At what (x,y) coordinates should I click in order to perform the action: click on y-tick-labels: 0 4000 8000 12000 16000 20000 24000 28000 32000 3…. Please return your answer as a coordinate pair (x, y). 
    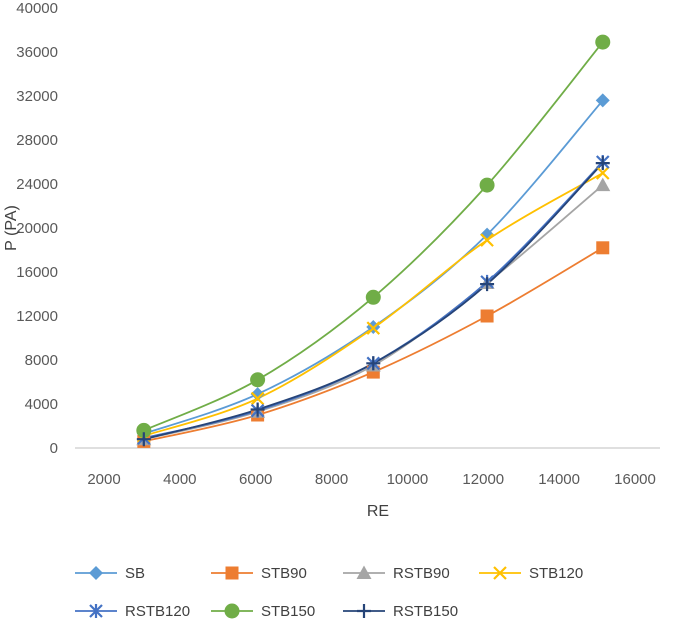
    Looking at the image, I should click on (37, 228).